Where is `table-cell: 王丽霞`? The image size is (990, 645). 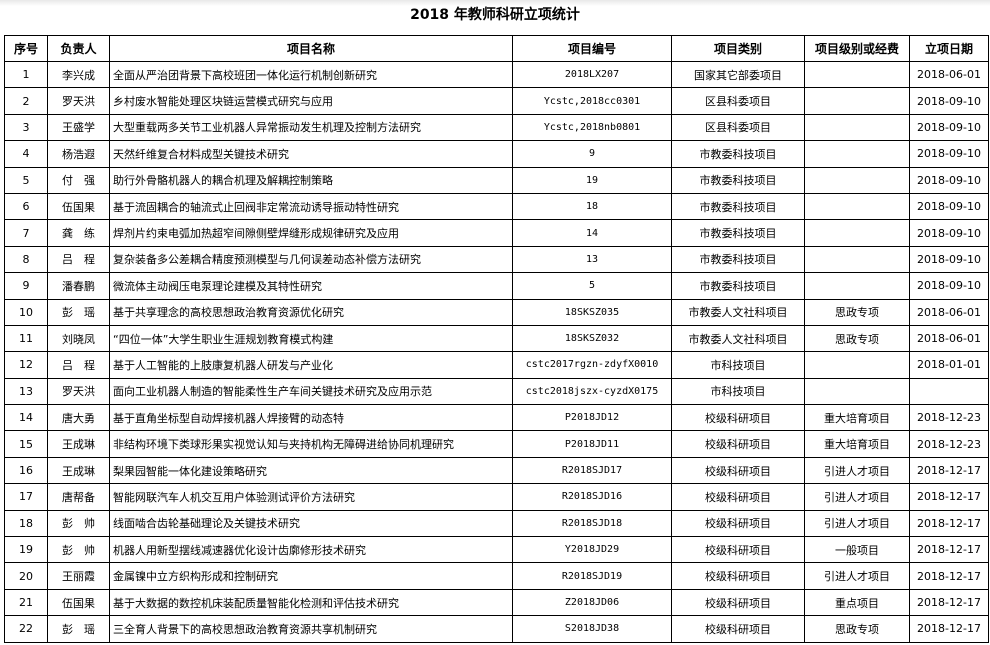 table-cell: 王丽霞 is located at coordinates (78, 576).